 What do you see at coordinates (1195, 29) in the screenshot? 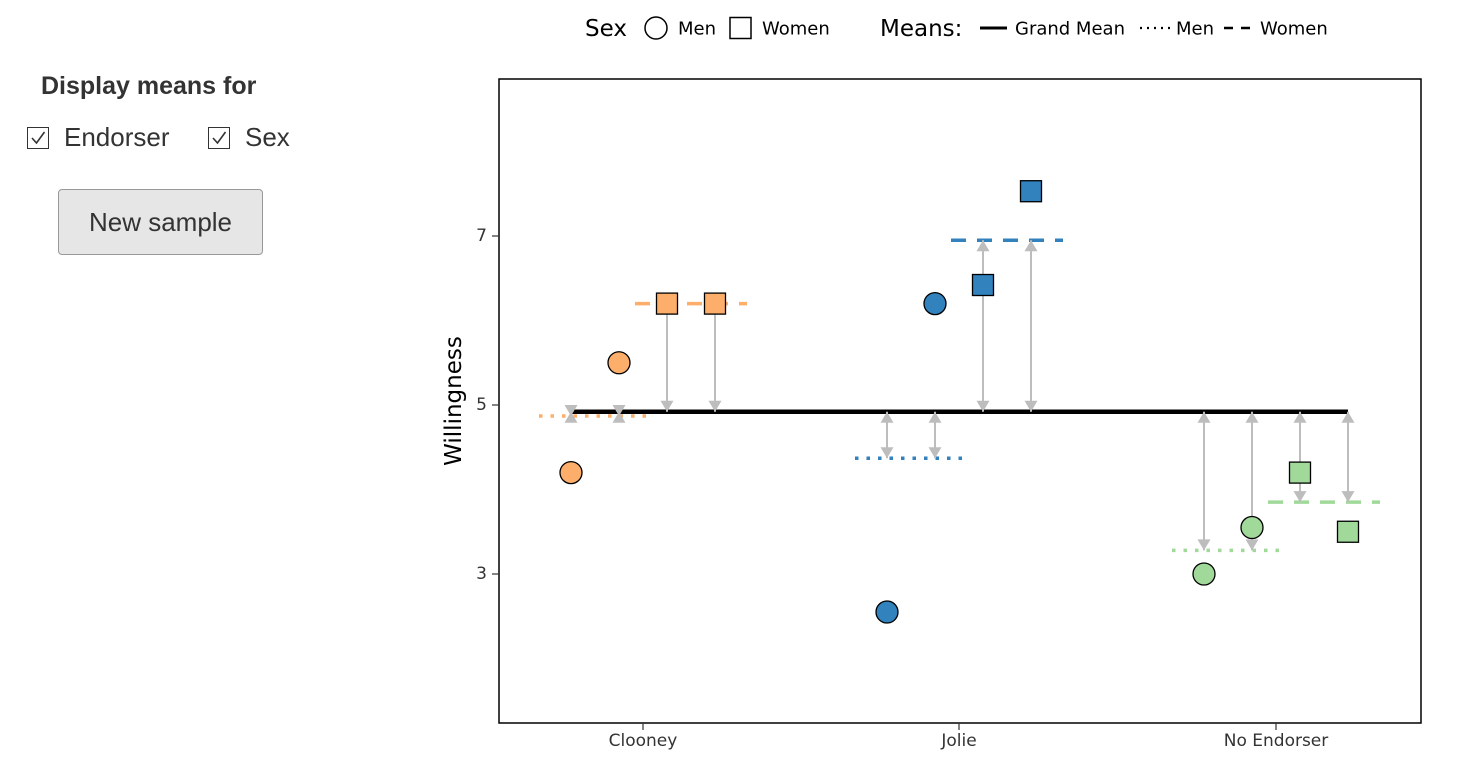
I see `legend-men-mean-label: Men` at bounding box center [1195, 29].